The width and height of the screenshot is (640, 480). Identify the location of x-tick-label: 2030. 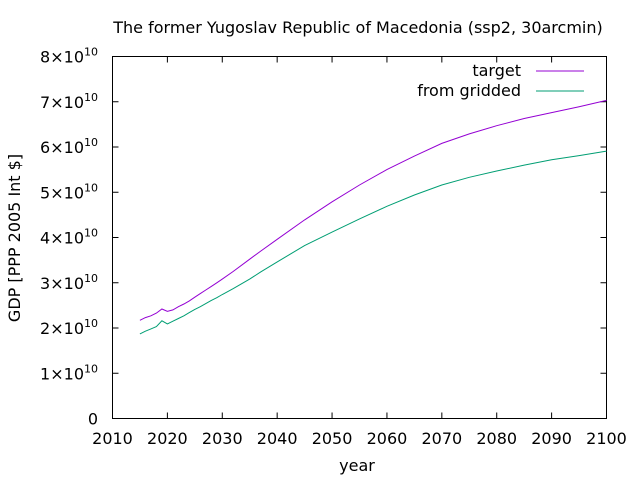
(222, 438).